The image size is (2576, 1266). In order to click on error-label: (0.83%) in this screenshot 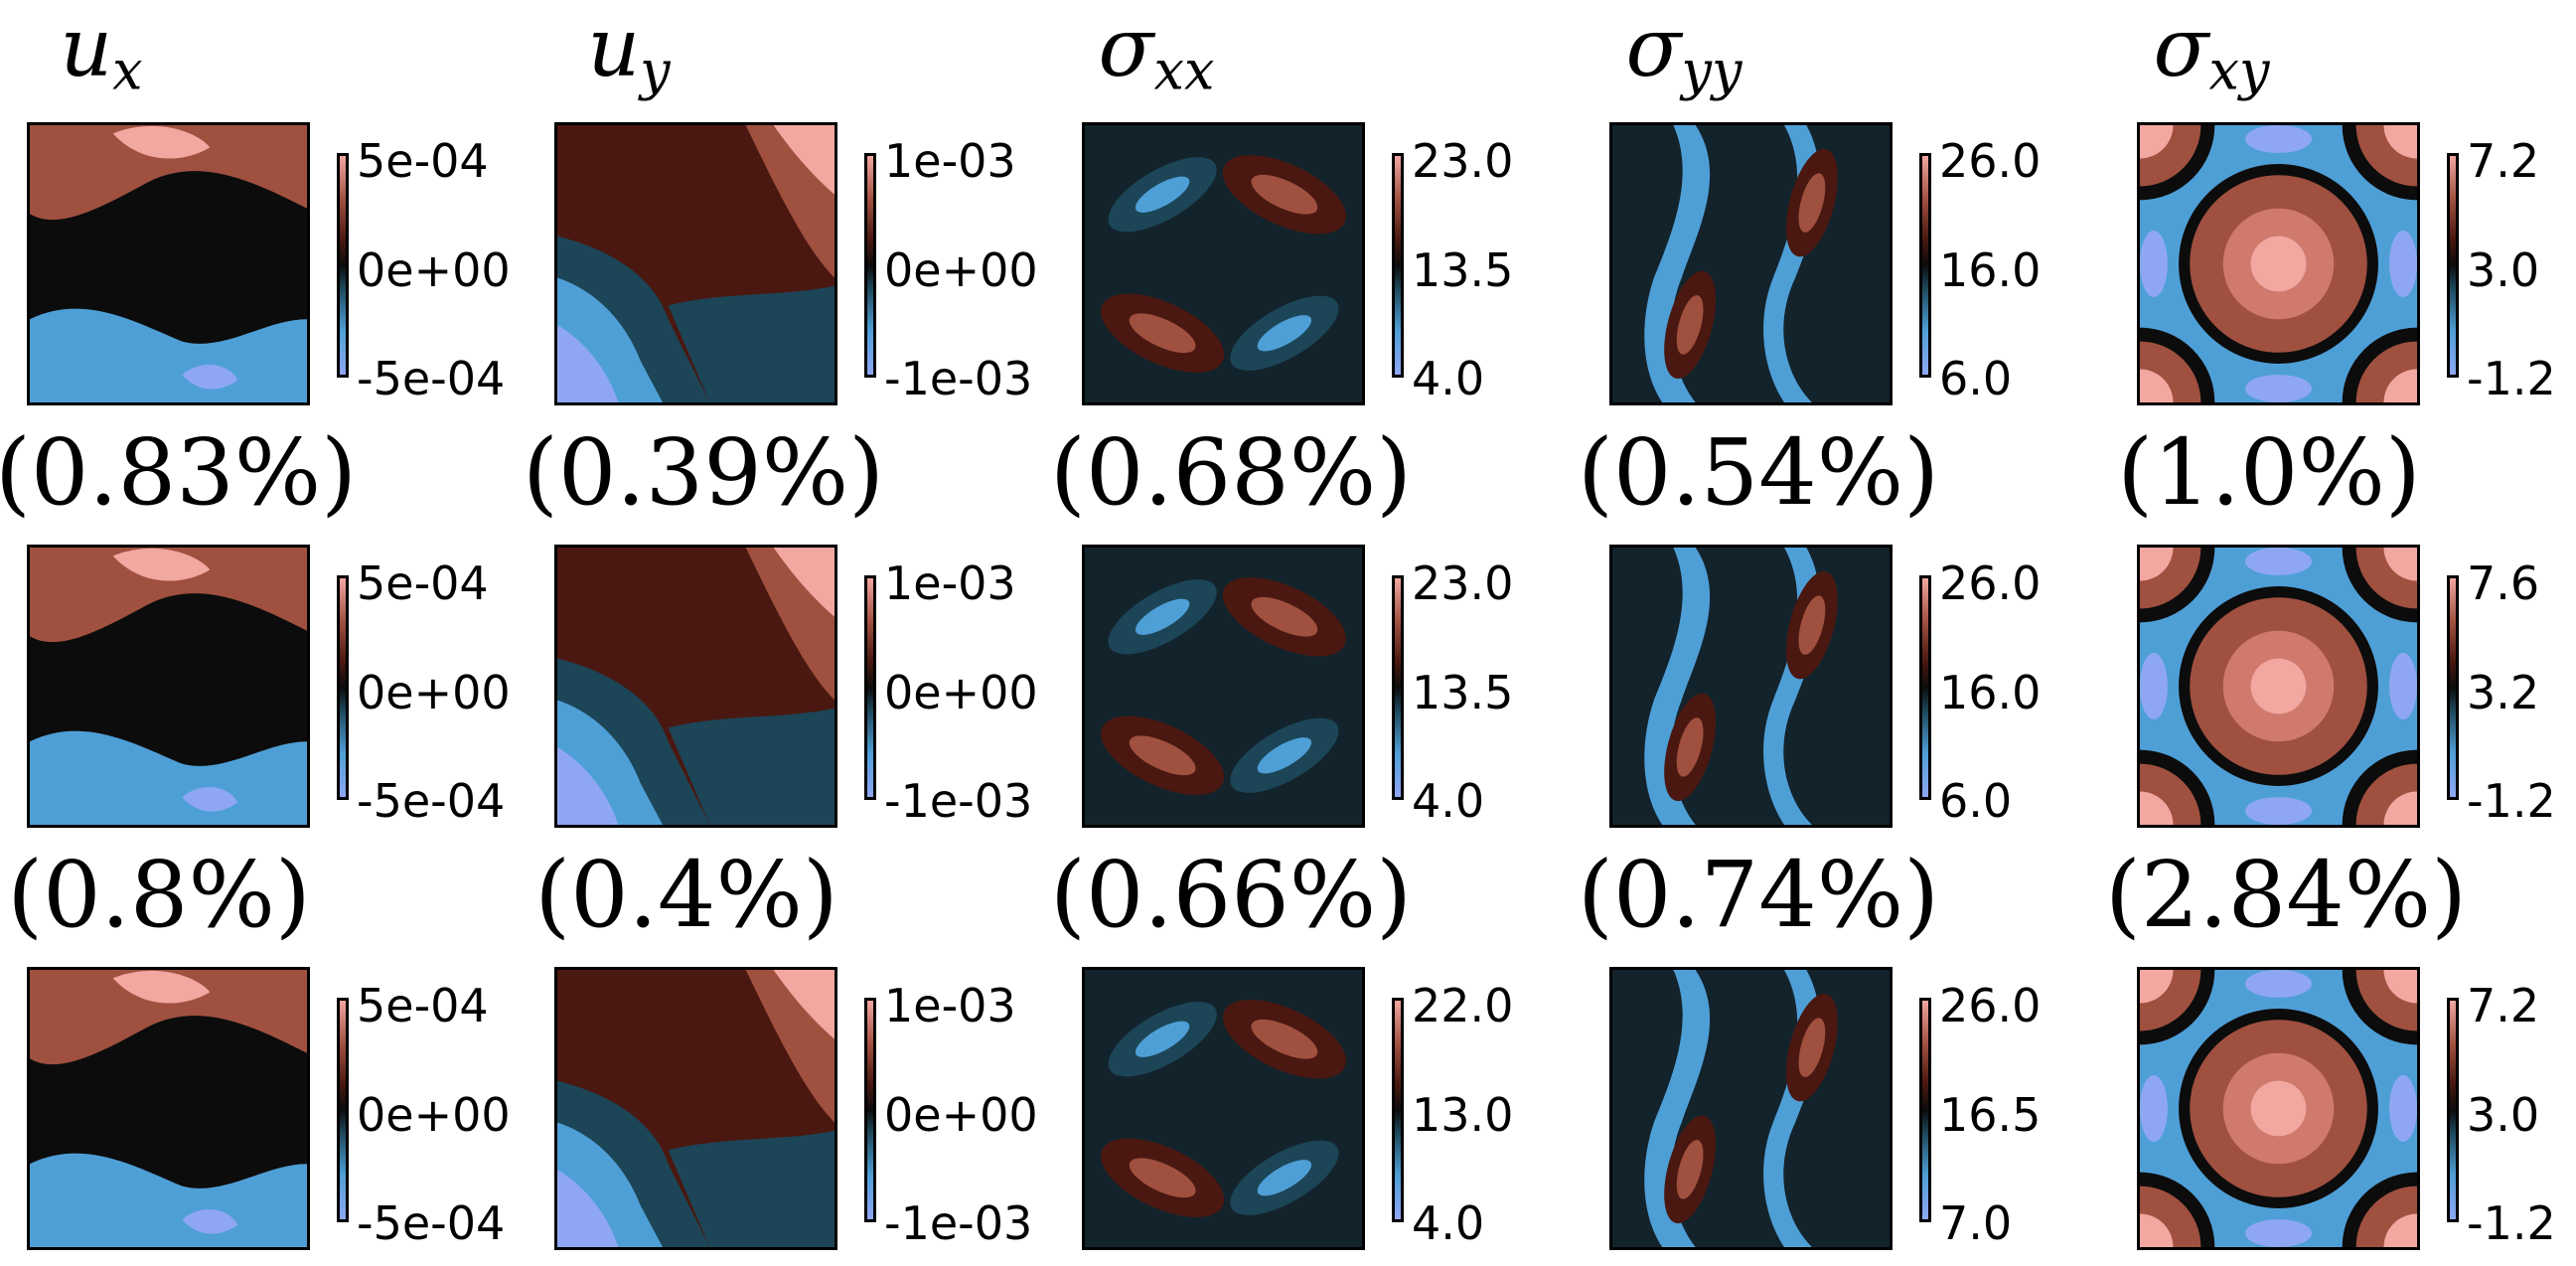, I will do `click(179, 472)`.